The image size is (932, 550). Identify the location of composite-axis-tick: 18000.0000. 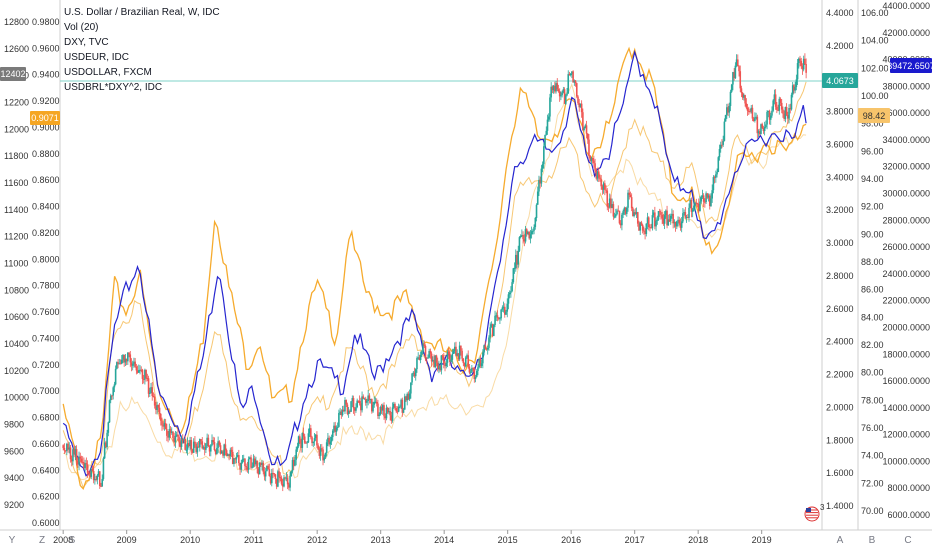
(906, 354).